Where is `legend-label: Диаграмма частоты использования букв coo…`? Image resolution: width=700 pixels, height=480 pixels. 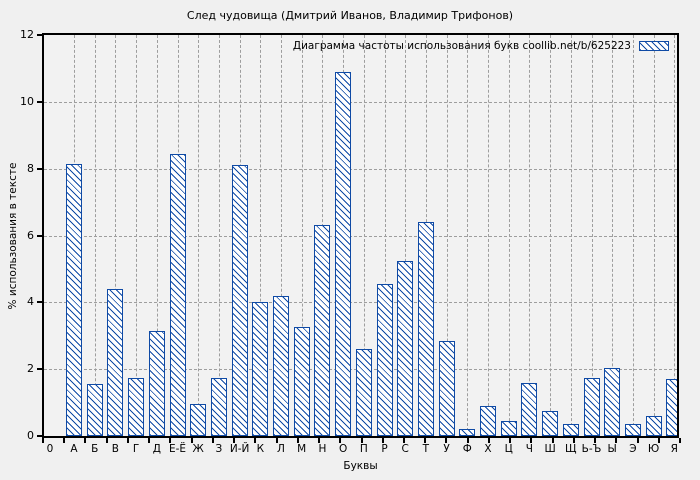 legend-label: Диаграмма частоты использования букв coo… is located at coordinates (461, 46).